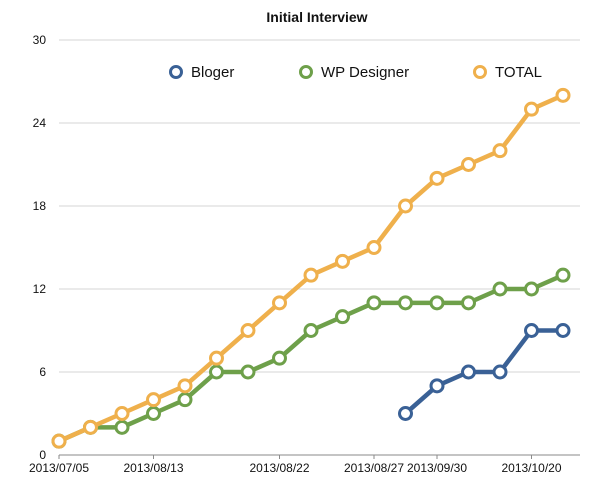 This screenshot has height=486, width=599. I want to click on x-tick-label: 2013/08/27, so click(374, 468).